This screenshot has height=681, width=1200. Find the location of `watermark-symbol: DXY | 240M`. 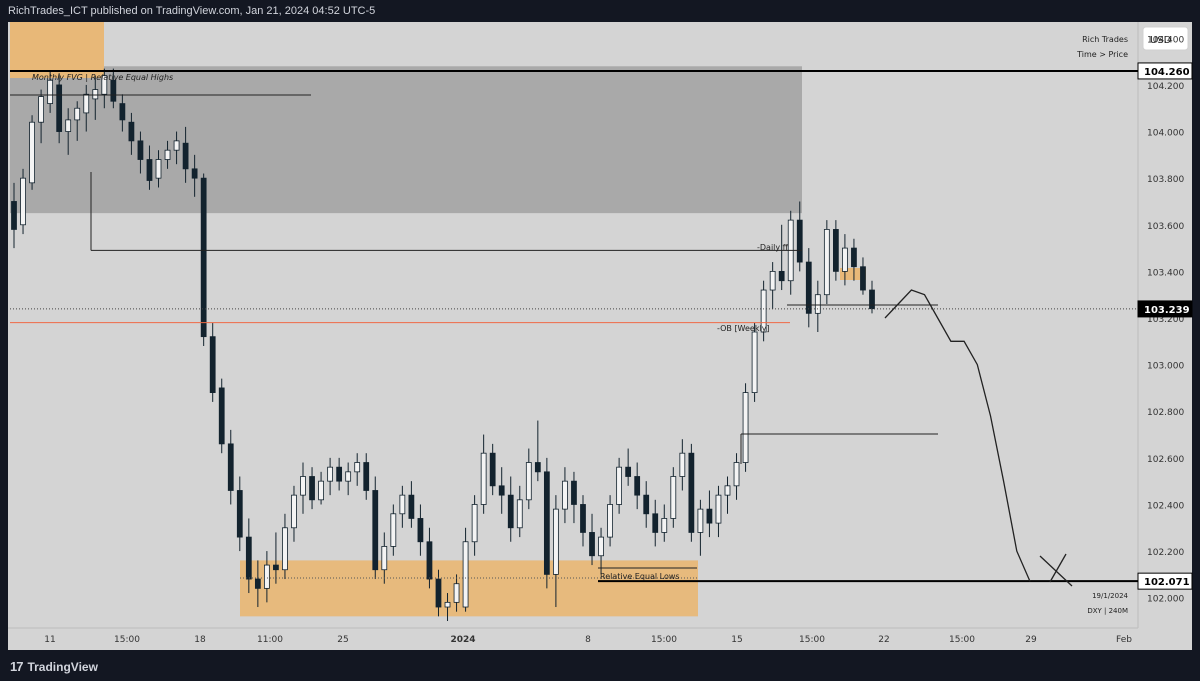

watermark-symbol: DXY | 240M is located at coordinates (1107, 611).